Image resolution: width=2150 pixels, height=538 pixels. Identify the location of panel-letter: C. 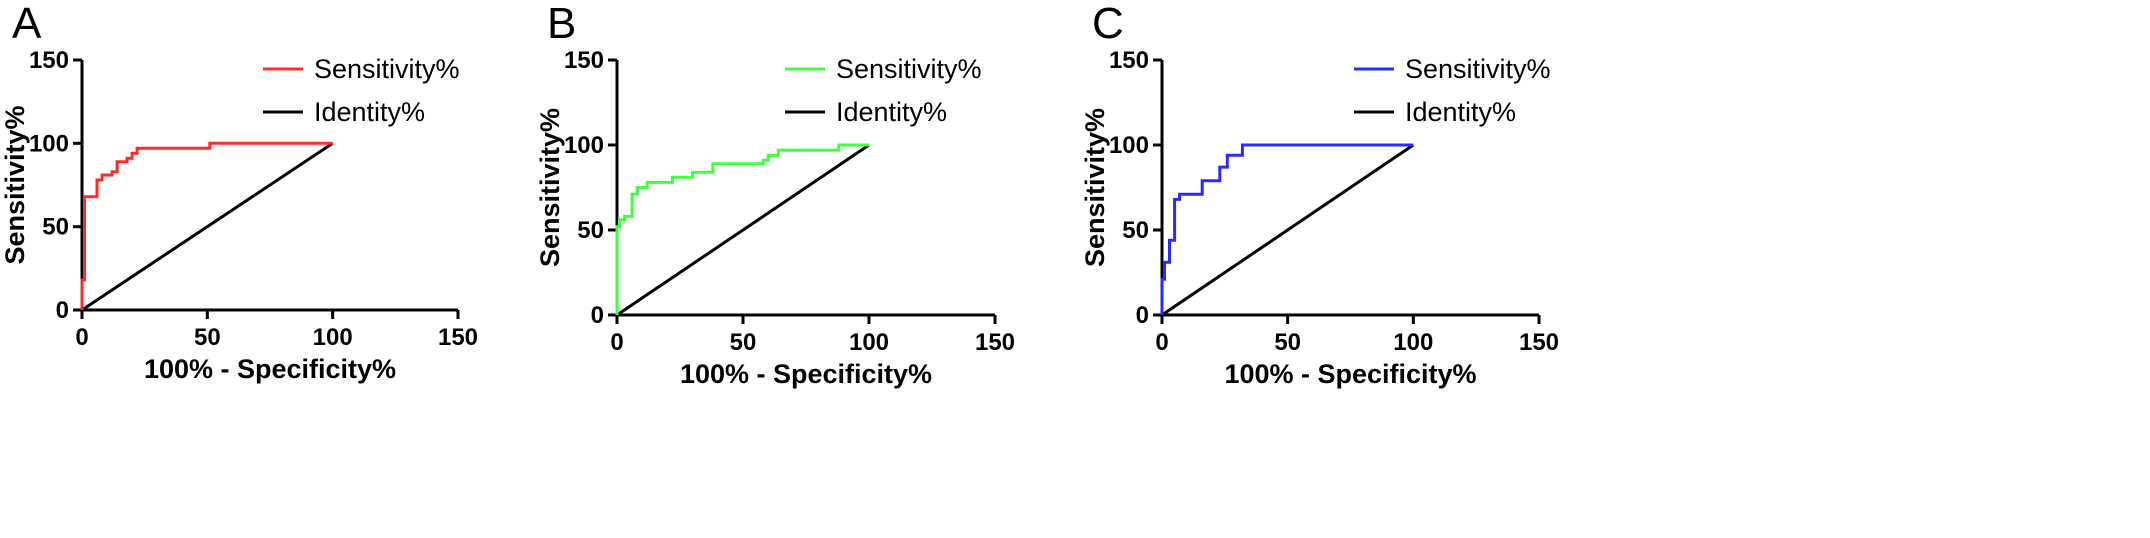
(1108, 24).